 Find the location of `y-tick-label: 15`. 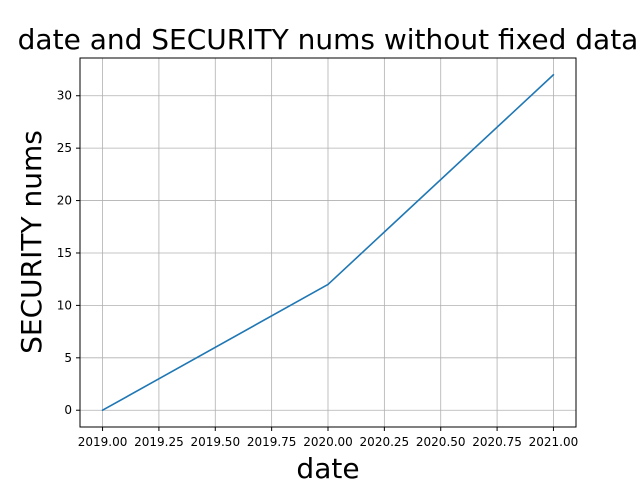

y-tick-label: 15 is located at coordinates (64, 253).